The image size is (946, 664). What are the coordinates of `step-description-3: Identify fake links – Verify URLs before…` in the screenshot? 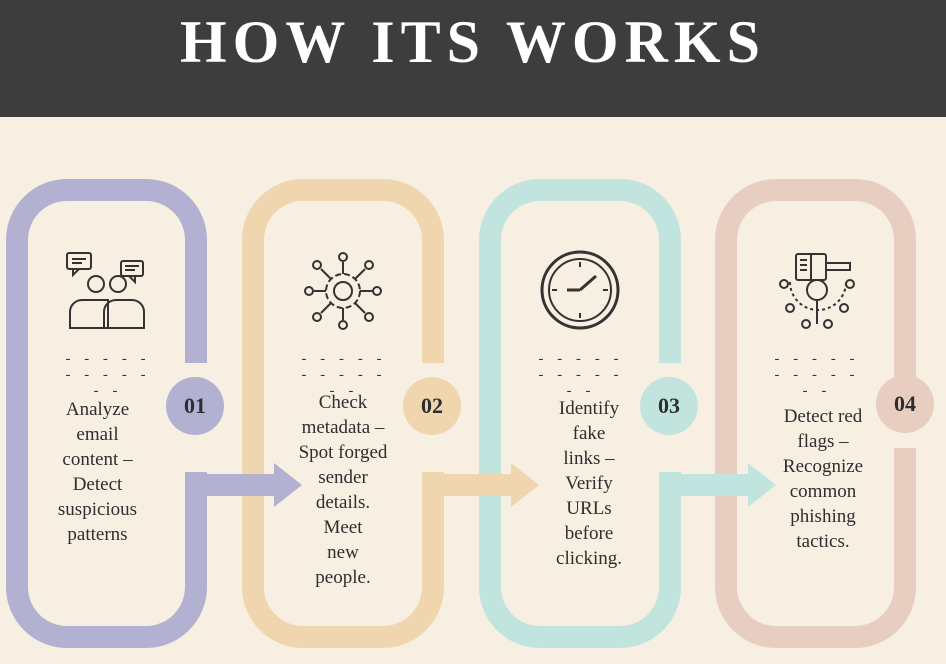 It's located at (589, 483).